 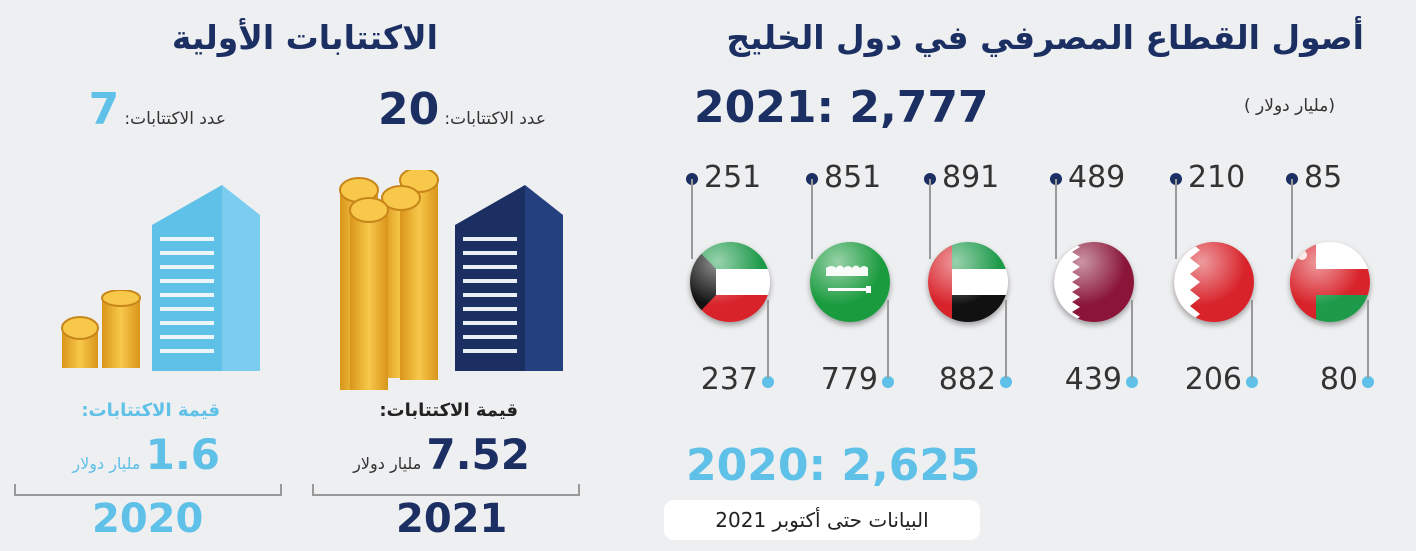 I want to click on building-2020-icon, so click(x=206, y=278).